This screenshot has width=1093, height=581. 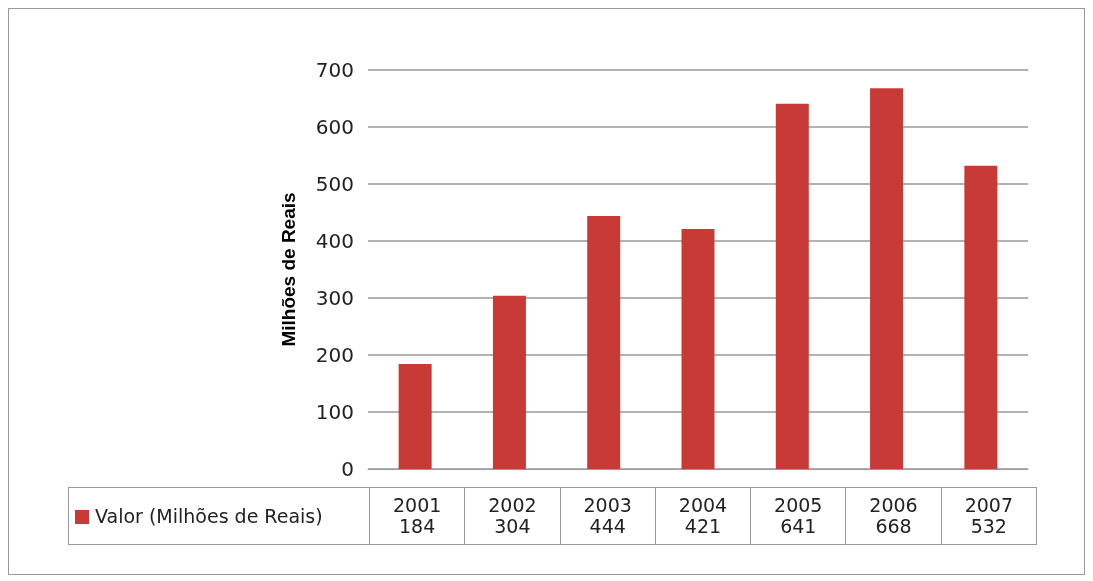 I want to click on x-tick-label: 2007, so click(x=988, y=505).